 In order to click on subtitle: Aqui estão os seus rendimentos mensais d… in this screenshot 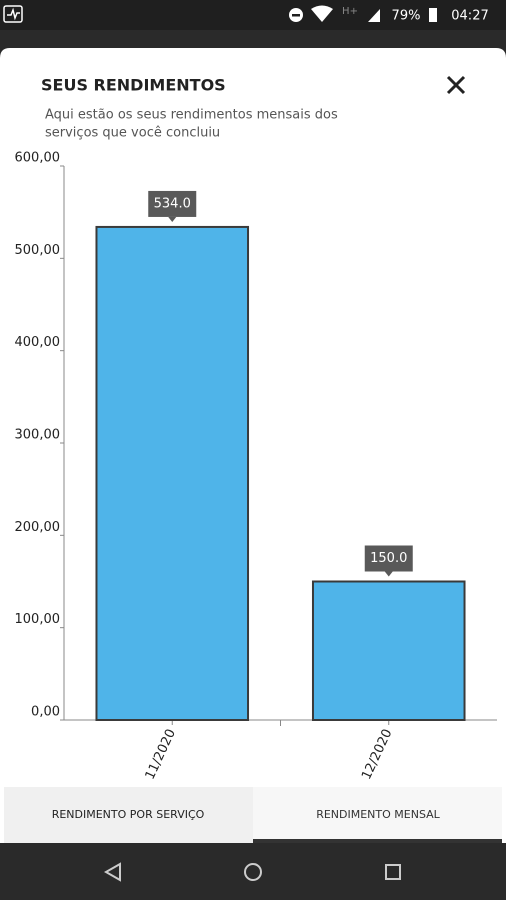, I will do `click(191, 115)`.